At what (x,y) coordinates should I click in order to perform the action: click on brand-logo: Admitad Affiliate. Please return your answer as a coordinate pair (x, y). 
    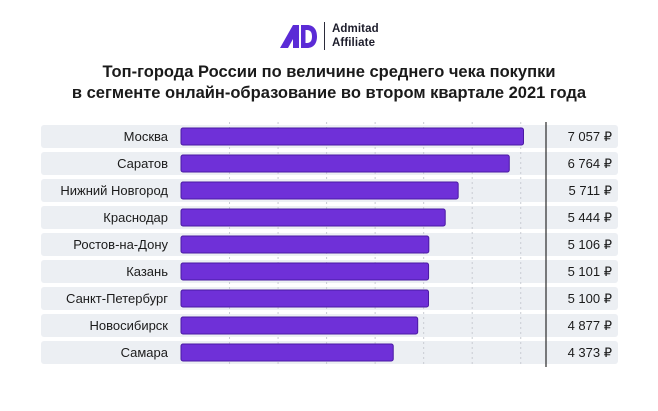
    Looking at the image, I should click on (328, 36).